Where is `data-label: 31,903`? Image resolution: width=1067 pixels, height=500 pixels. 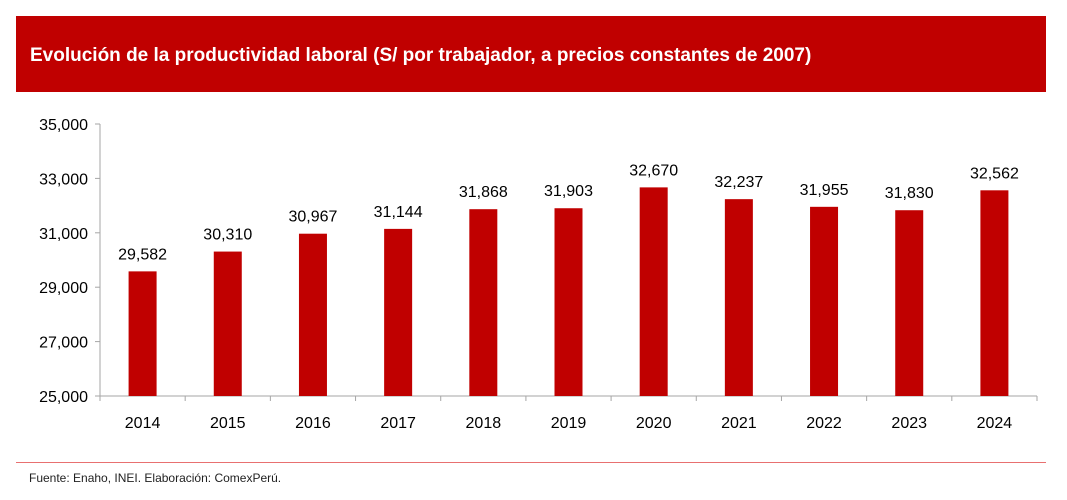
data-label: 31,903 is located at coordinates (568, 191).